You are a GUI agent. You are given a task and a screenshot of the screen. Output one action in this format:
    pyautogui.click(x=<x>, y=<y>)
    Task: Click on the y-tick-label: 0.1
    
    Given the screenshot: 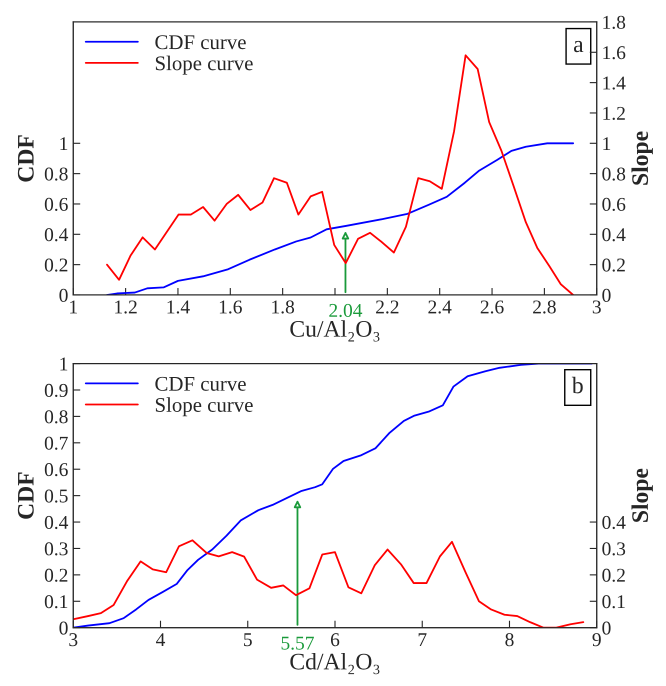 What is the action you would take?
    pyautogui.click(x=56, y=601)
    